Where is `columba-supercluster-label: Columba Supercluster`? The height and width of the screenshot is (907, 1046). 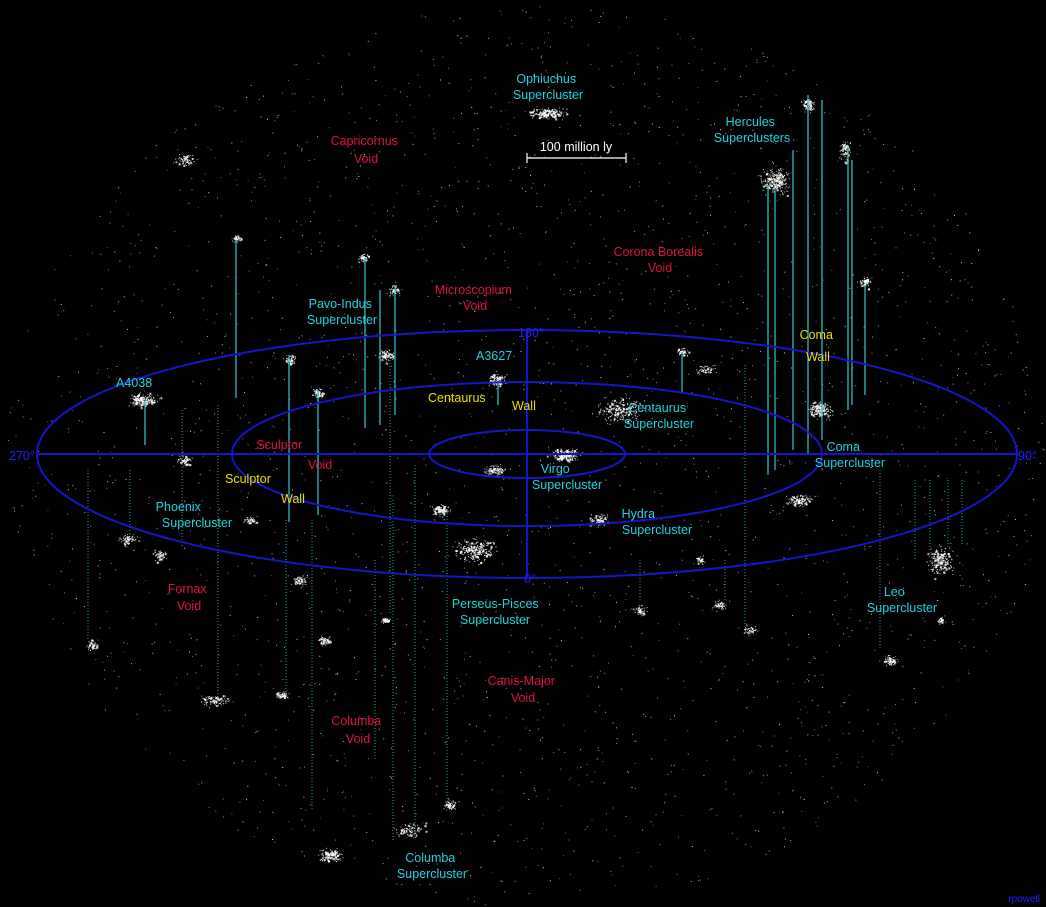 columba-supercluster-label: Columba Supercluster is located at coordinates (432, 866).